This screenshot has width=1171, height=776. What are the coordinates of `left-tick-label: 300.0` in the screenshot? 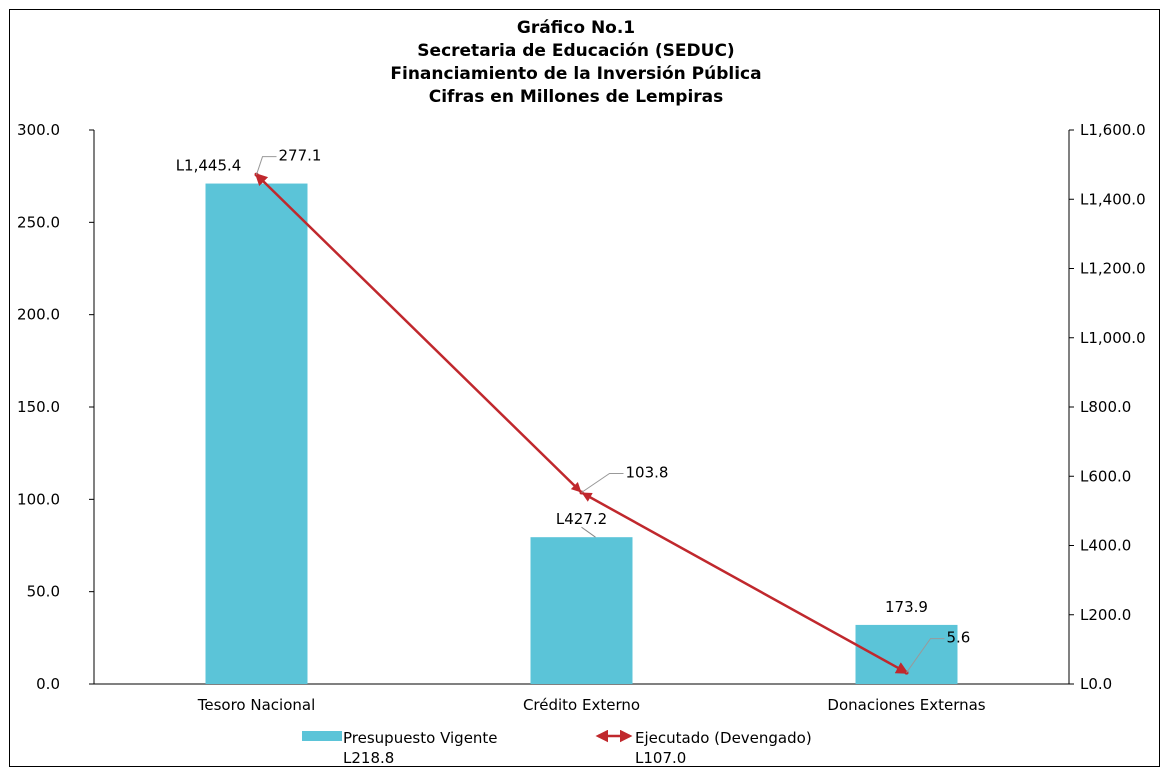 It's located at (38, 130).